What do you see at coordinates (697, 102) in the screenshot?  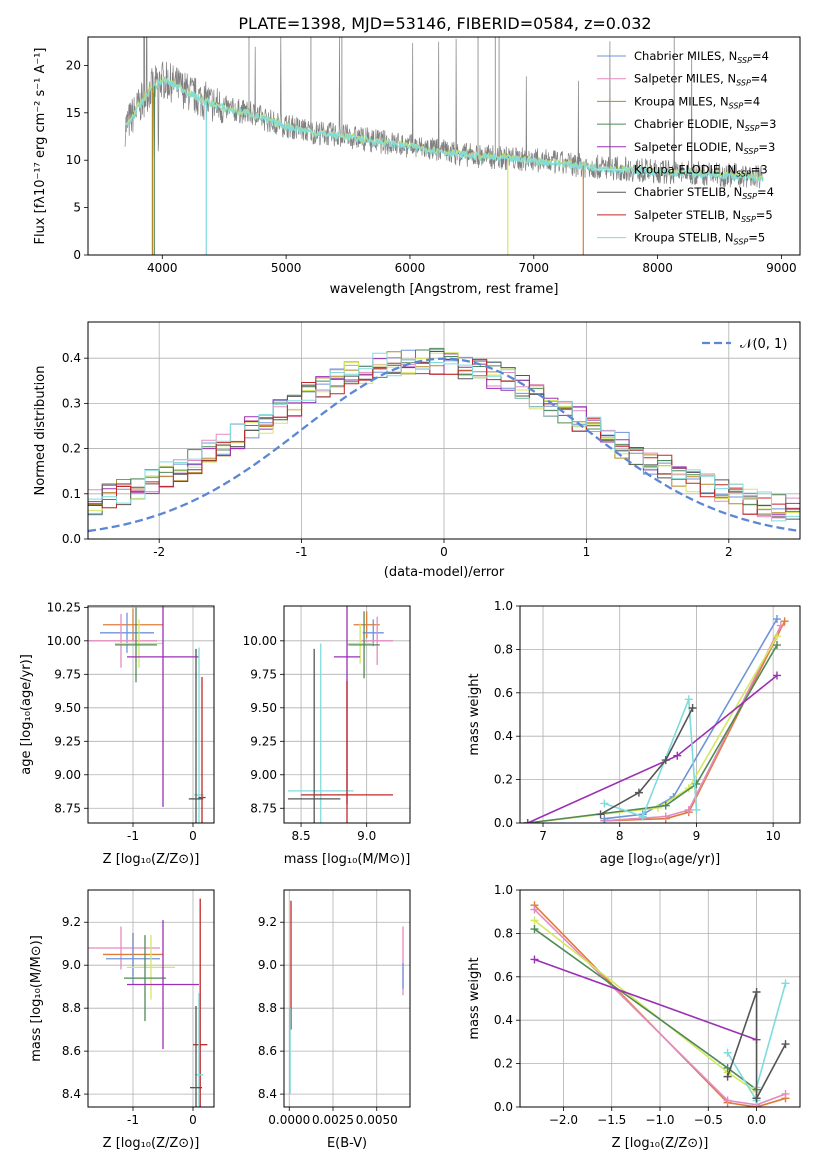 I see `spectrum-legend-label: Kroupa MILES, NSSP=4` at bounding box center [697, 102].